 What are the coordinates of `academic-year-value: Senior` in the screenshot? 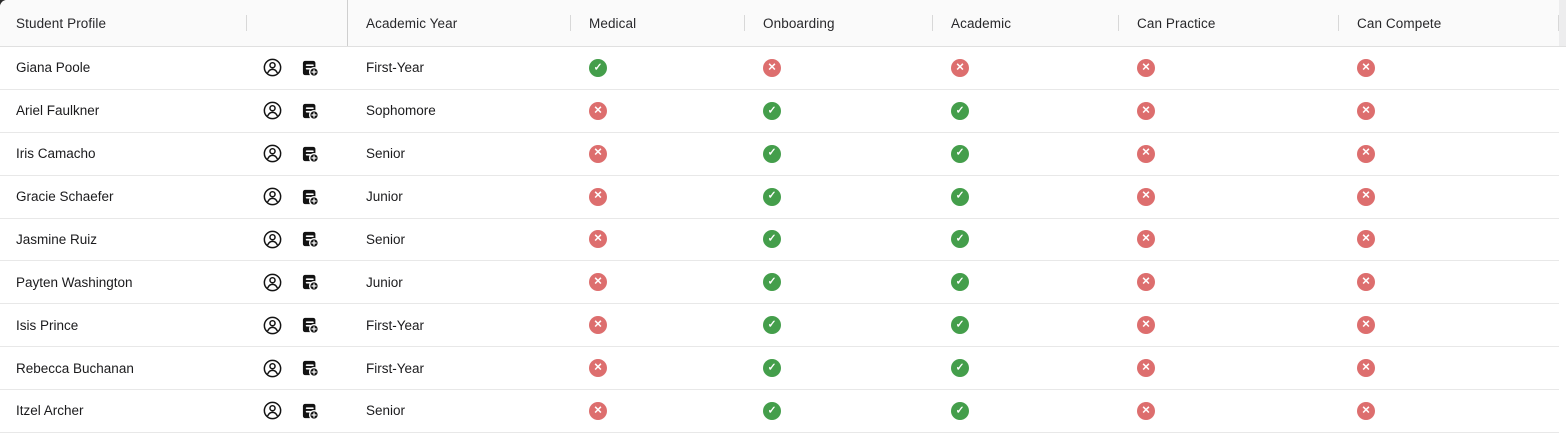 It's located at (386, 411).